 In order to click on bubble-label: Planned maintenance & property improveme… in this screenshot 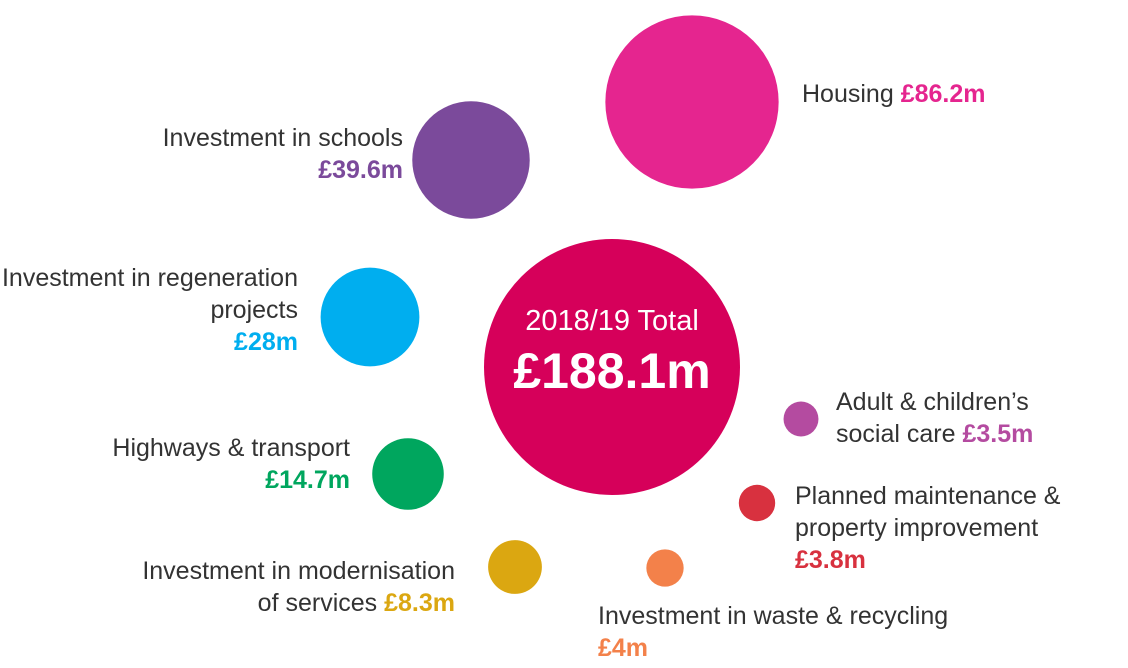, I will do `click(961, 528)`.